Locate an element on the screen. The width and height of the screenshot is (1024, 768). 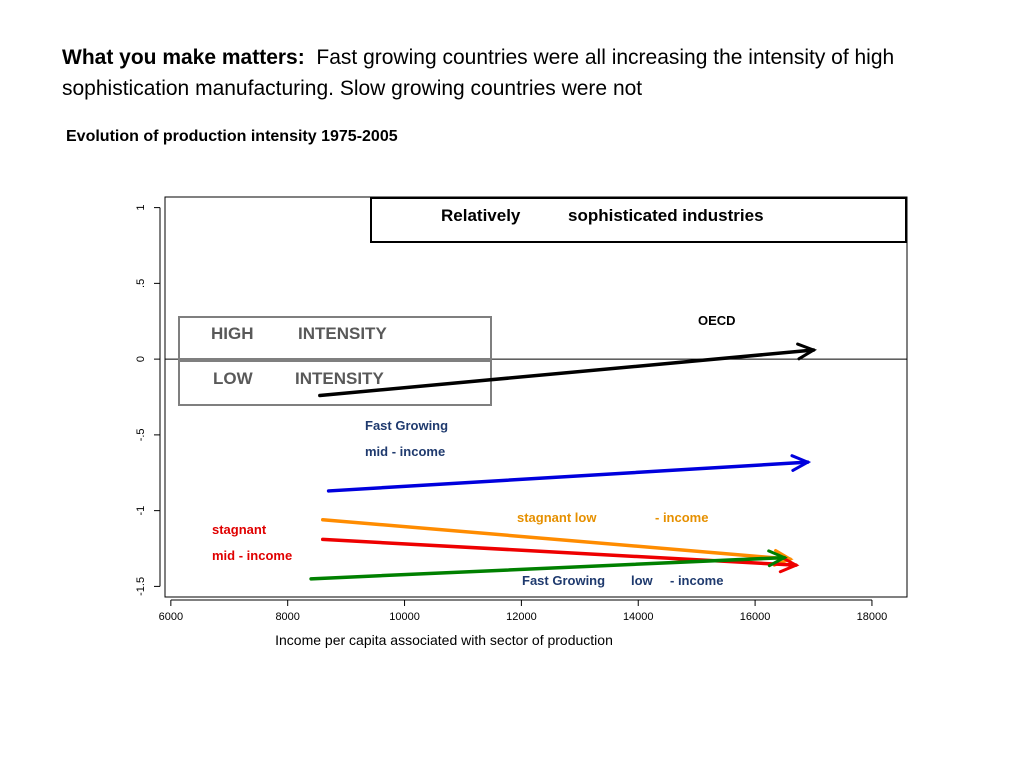
x-tick-label: 10000 is located at coordinates (404, 617).